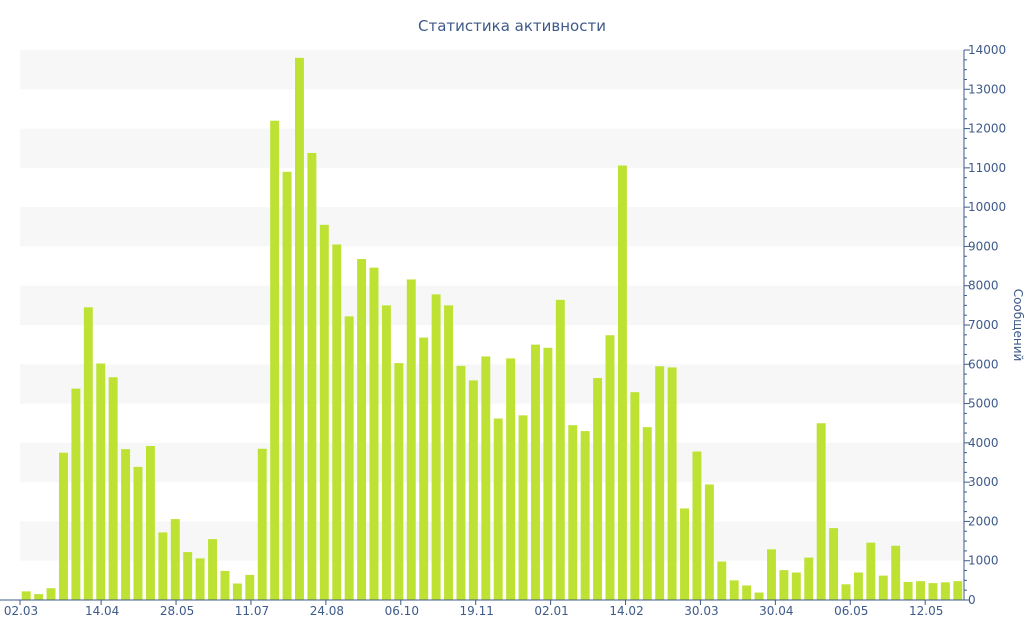 This screenshot has width=1024, height=640. What do you see at coordinates (102, 611) in the screenshot?
I see `x-tick-label: 14.04` at bounding box center [102, 611].